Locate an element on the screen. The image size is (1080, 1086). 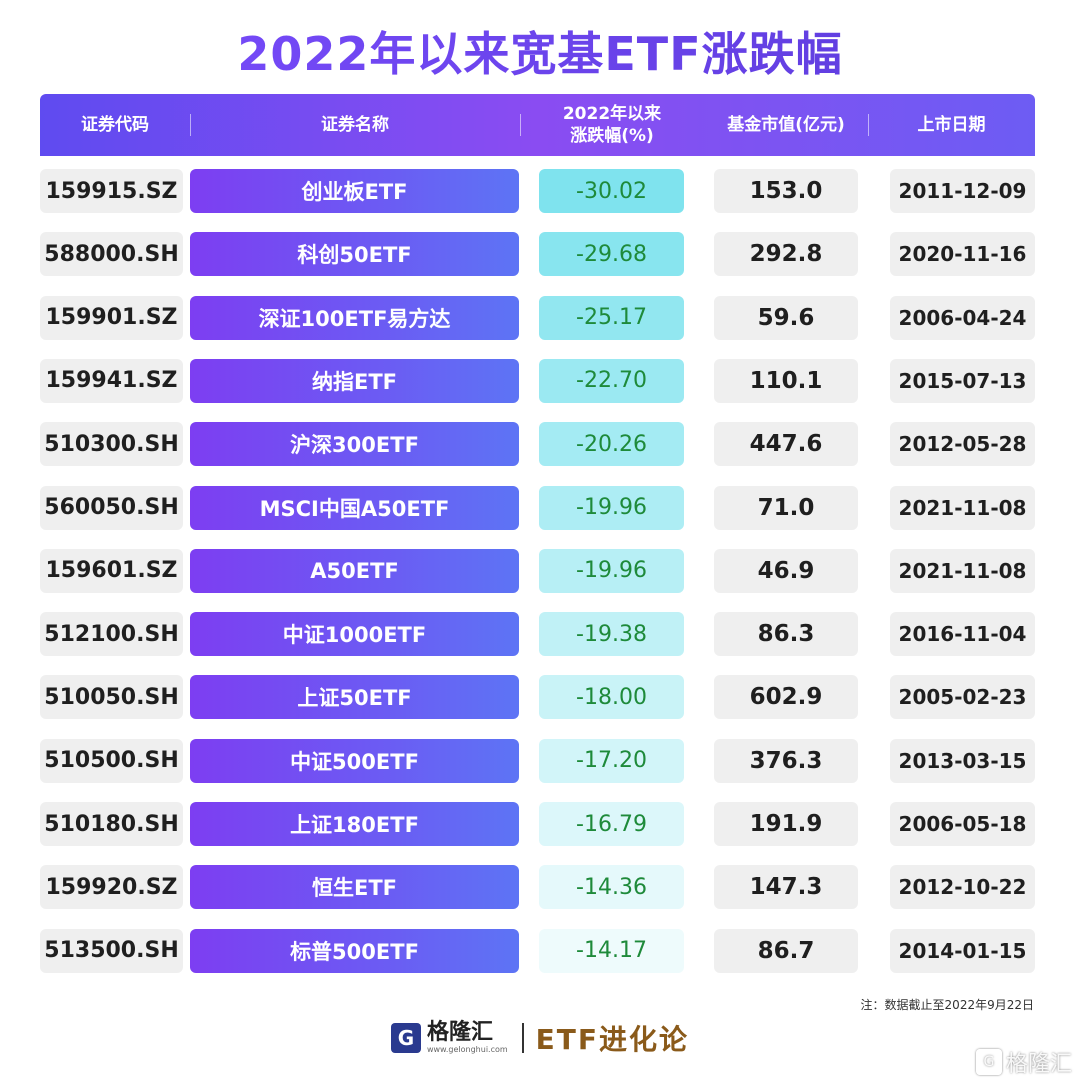
header-change-line2: 涨跌幅(%) is located at coordinates (612, 136).